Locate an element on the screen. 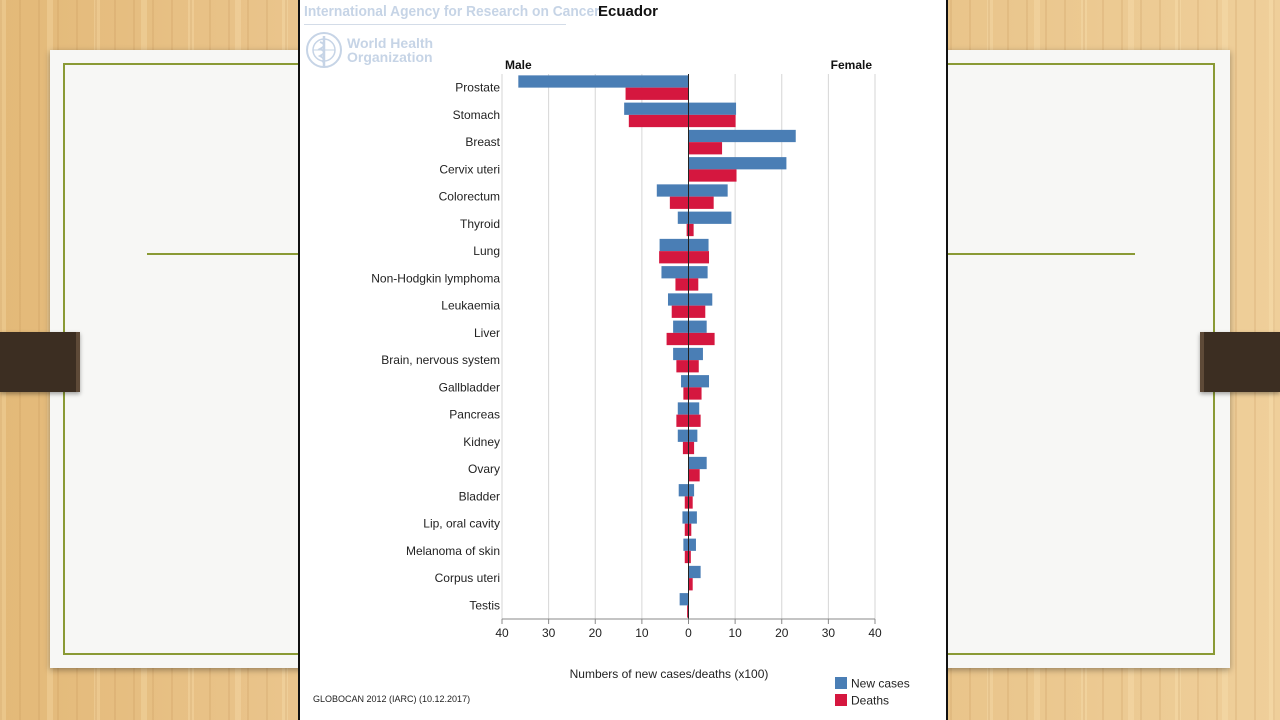  category-label: Pancreas is located at coordinates (474, 415).